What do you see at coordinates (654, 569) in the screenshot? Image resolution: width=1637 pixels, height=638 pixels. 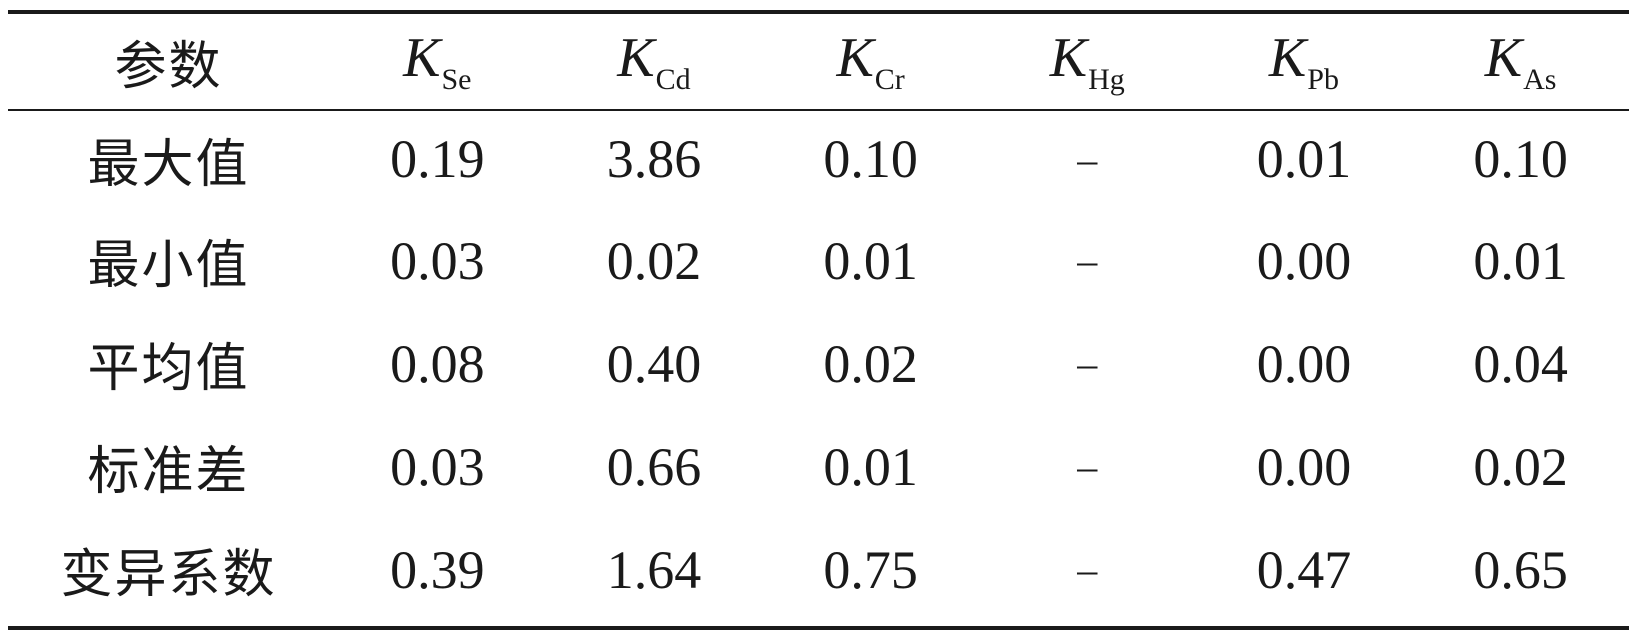 I see `cell-k-cd: 1.64` at bounding box center [654, 569].